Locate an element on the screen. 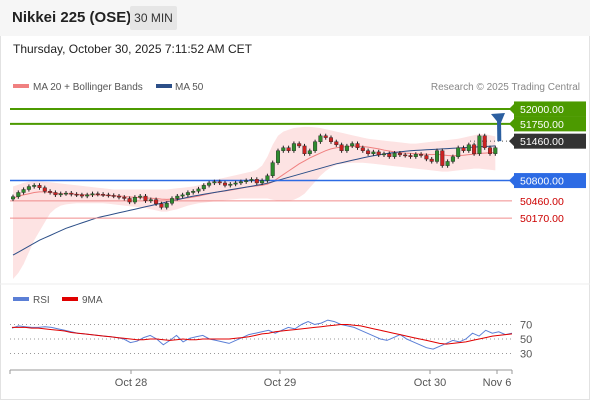 This screenshot has height=400, width=590. rsi-level-label-50: 50 is located at coordinates (526, 340).